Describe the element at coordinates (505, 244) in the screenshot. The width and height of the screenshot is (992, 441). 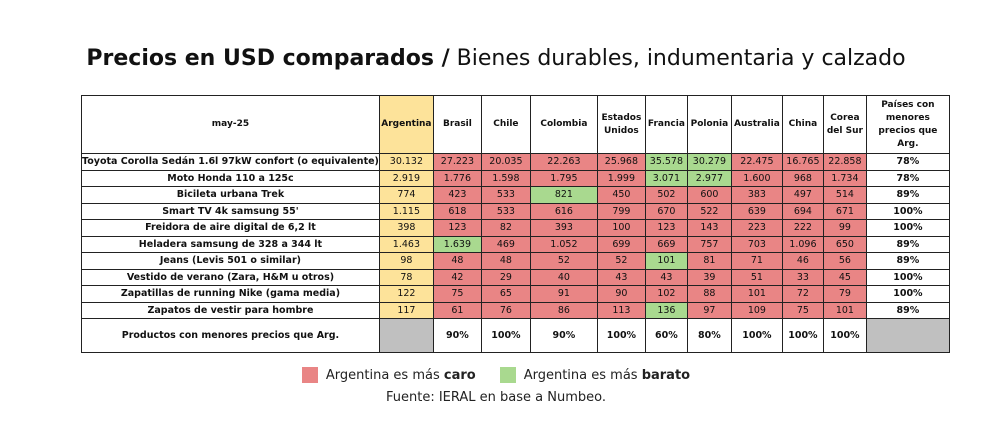
I see `price-cell: 469` at that location.